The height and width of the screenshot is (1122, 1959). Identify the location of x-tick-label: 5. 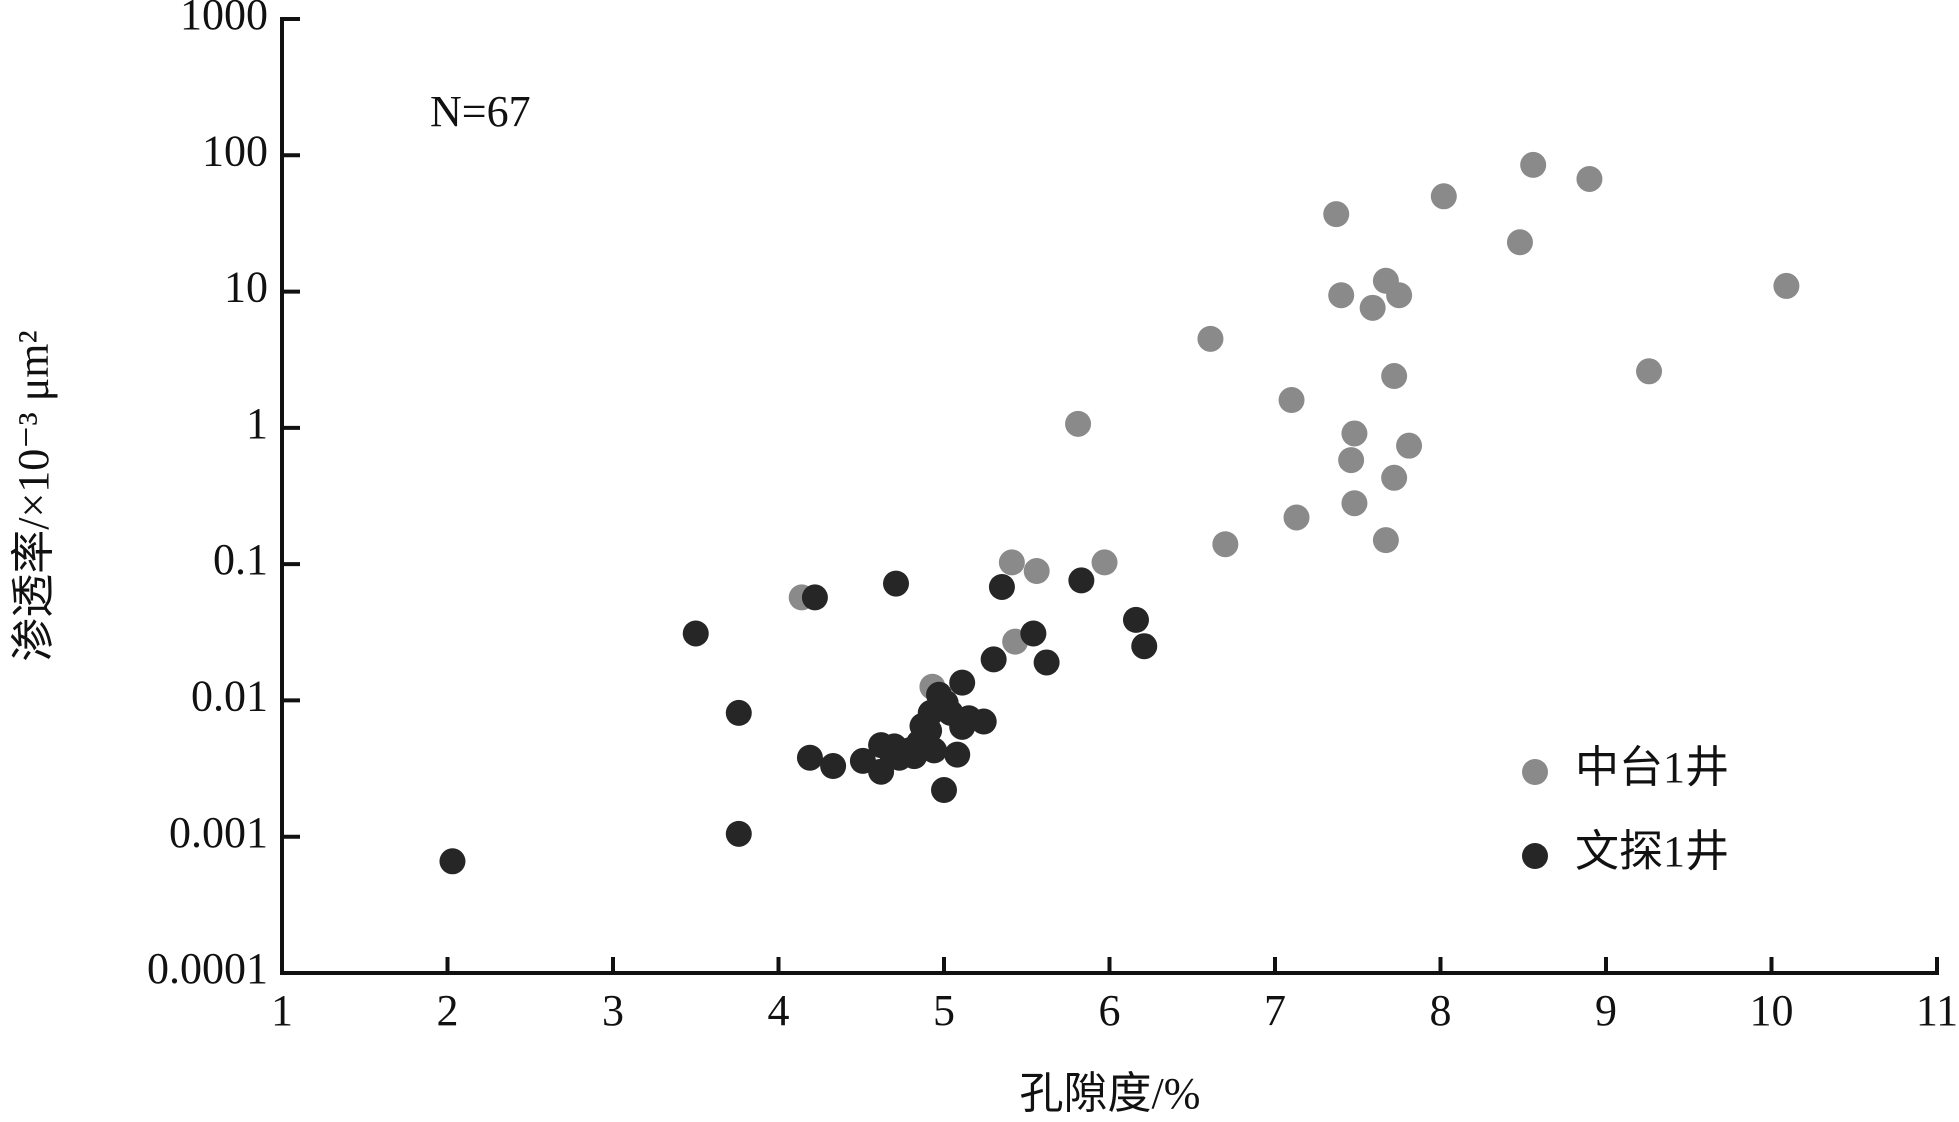
(944, 1010).